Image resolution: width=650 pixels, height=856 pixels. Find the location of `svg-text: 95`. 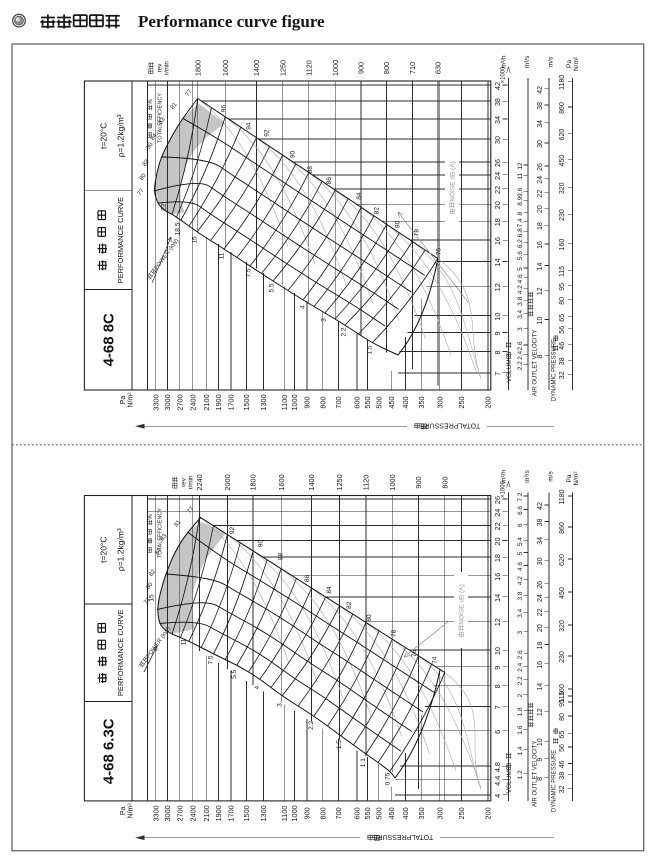

svg-text: 95 is located at coordinates (562, 703).